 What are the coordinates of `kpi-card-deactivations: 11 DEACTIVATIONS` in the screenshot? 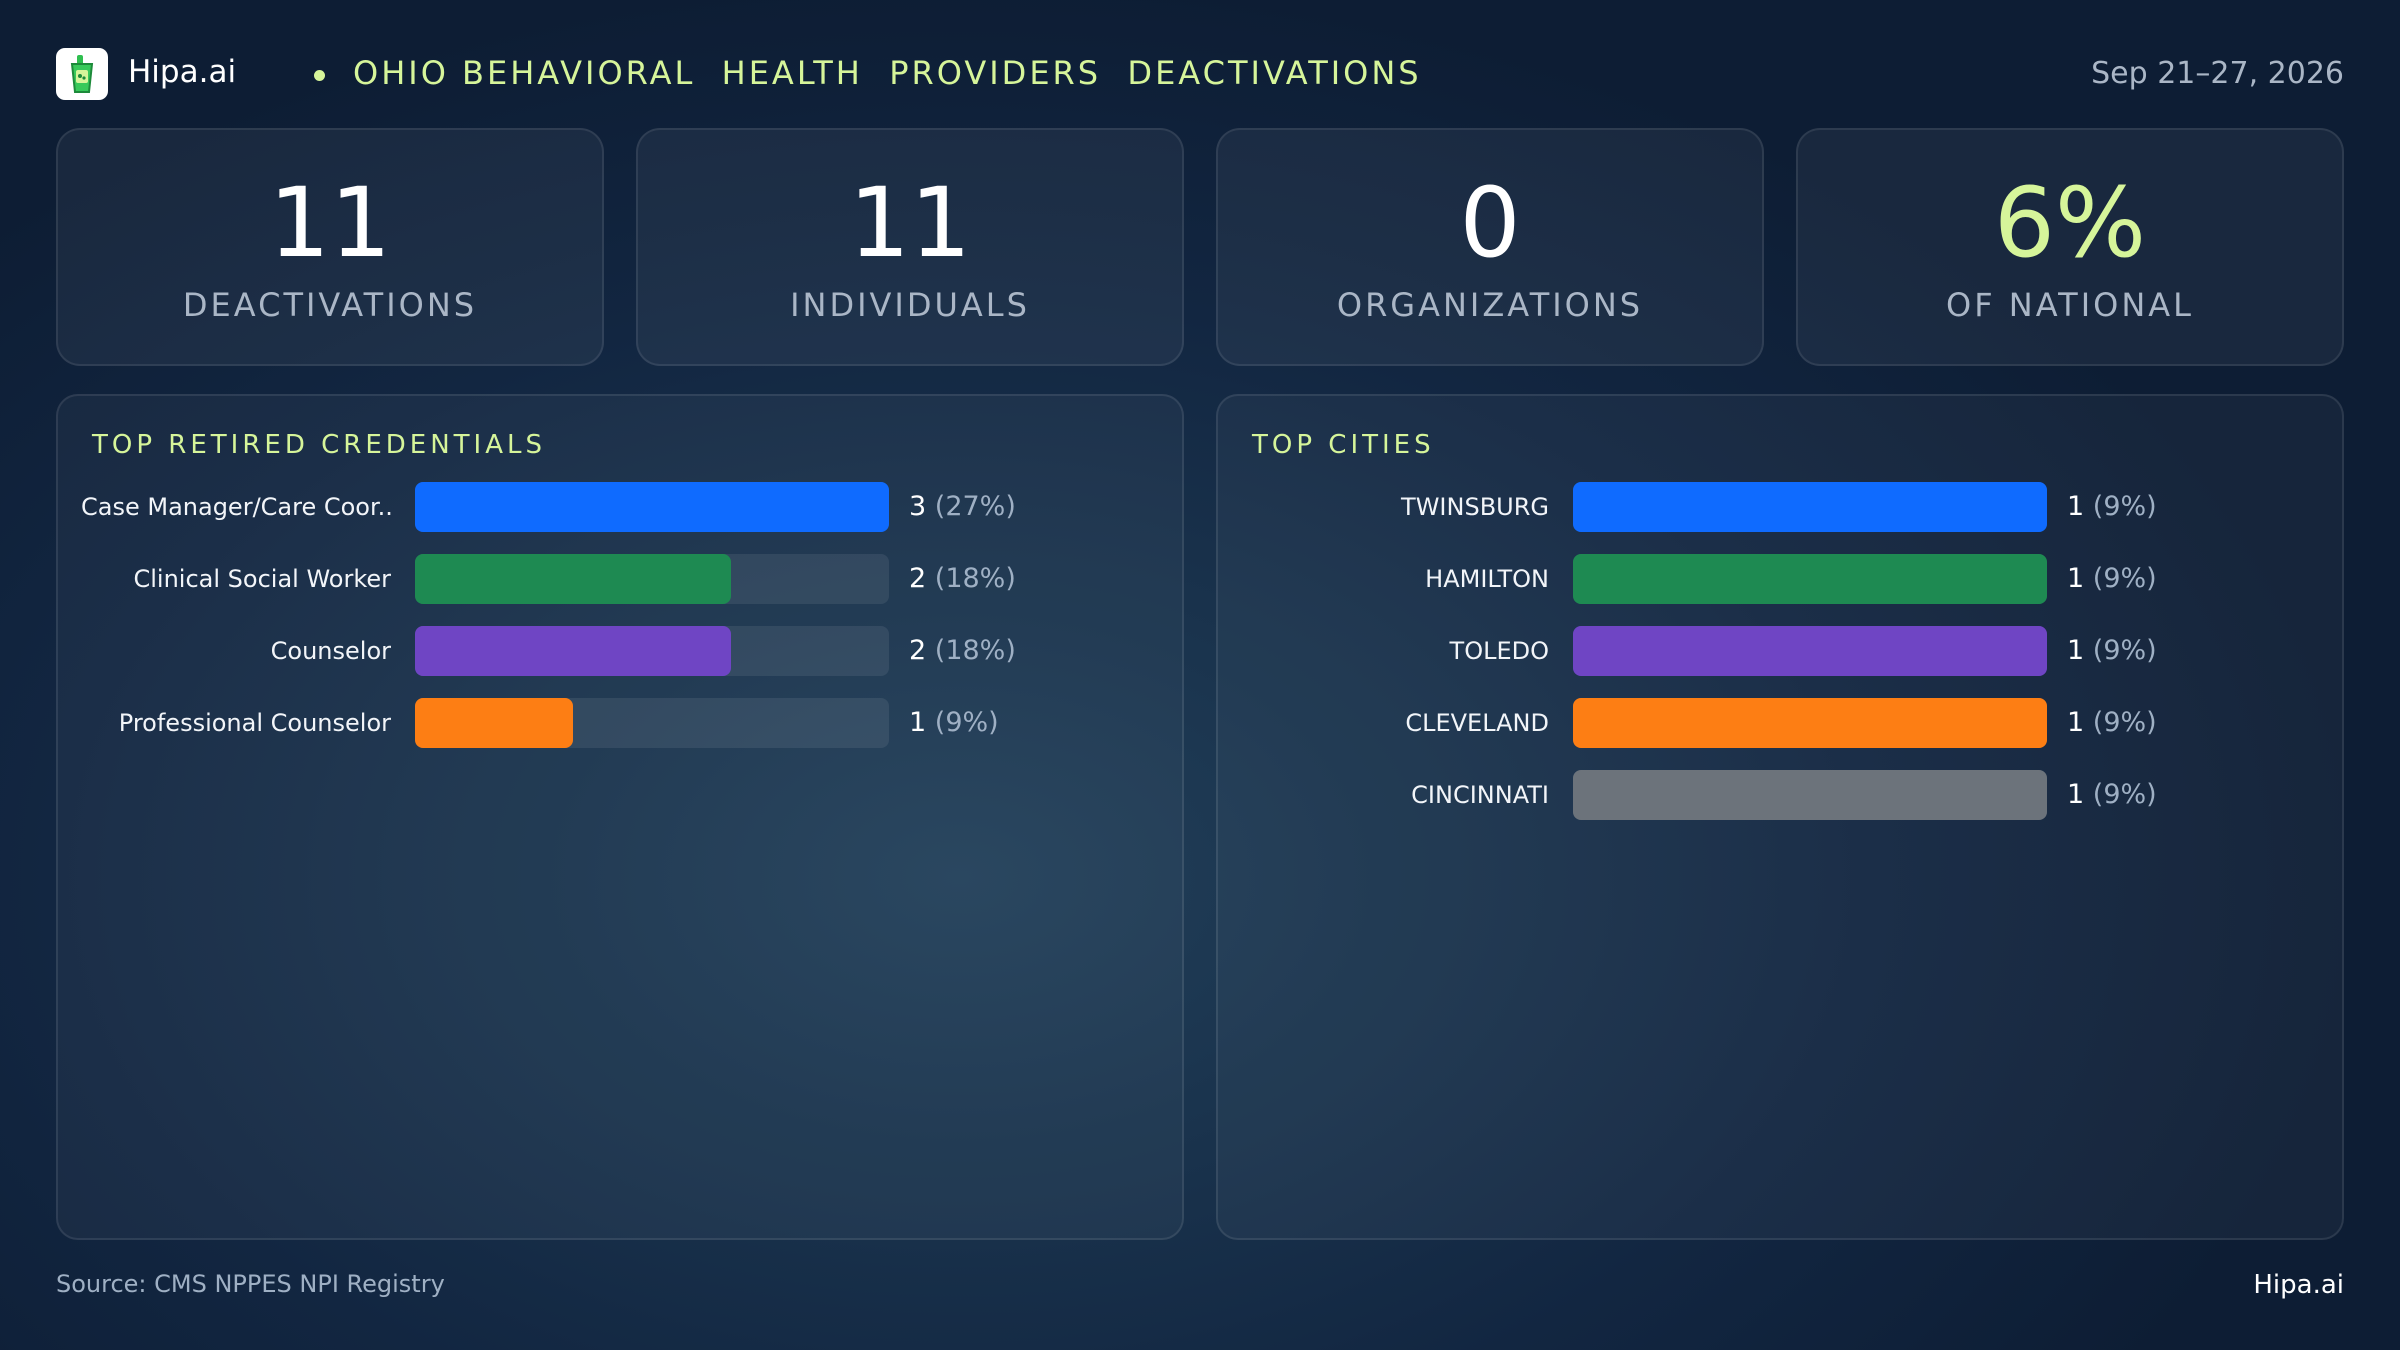 It's located at (330, 247).